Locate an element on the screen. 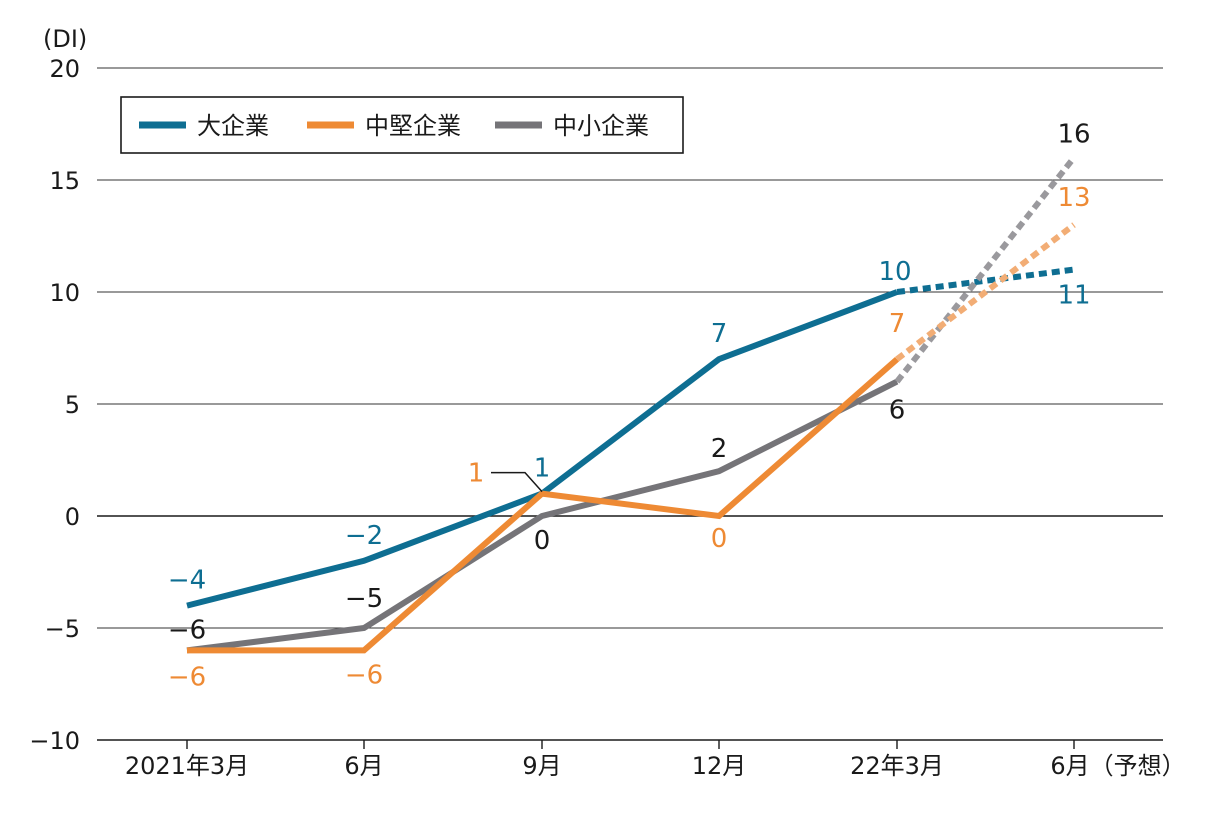 This screenshot has height=815, width=1221. legend-box is located at coordinates (402, 125).